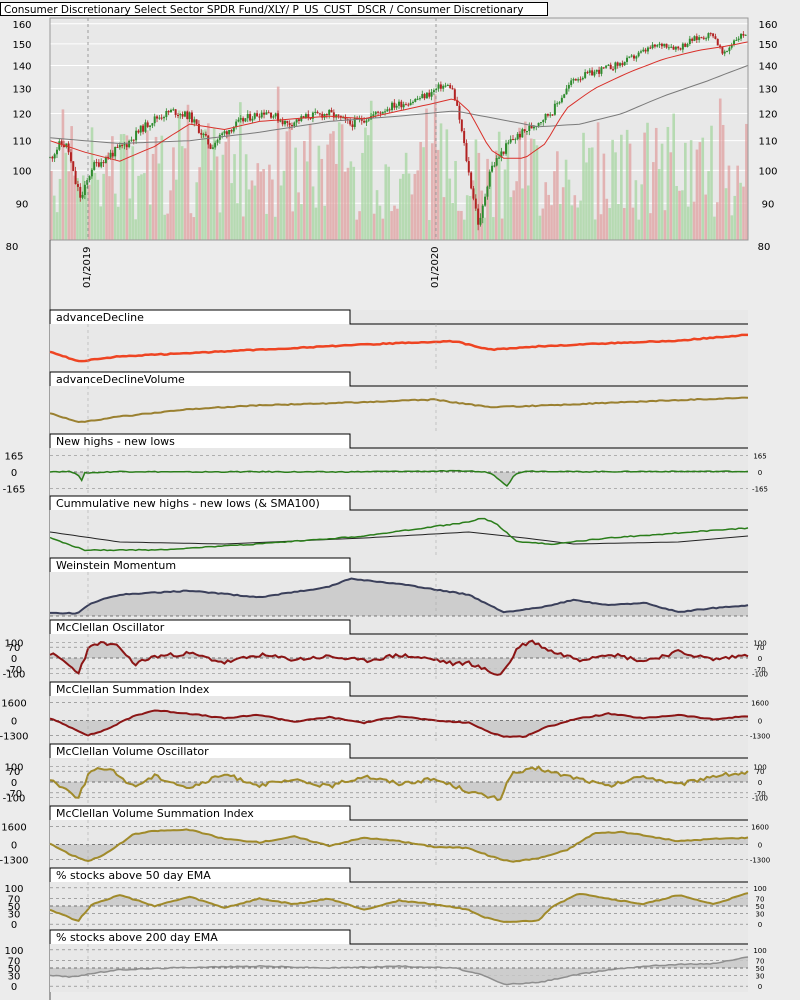  I want to click on indicator-y-label-right: 30, so click(760, 976).